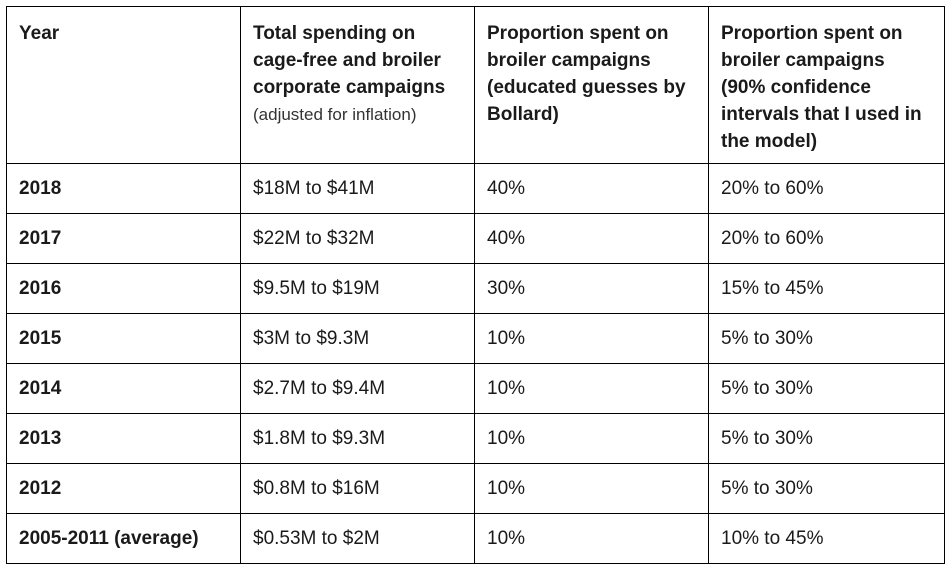  What do you see at coordinates (826, 538) in the screenshot?
I see `interval-cell: 10% to 45%` at bounding box center [826, 538].